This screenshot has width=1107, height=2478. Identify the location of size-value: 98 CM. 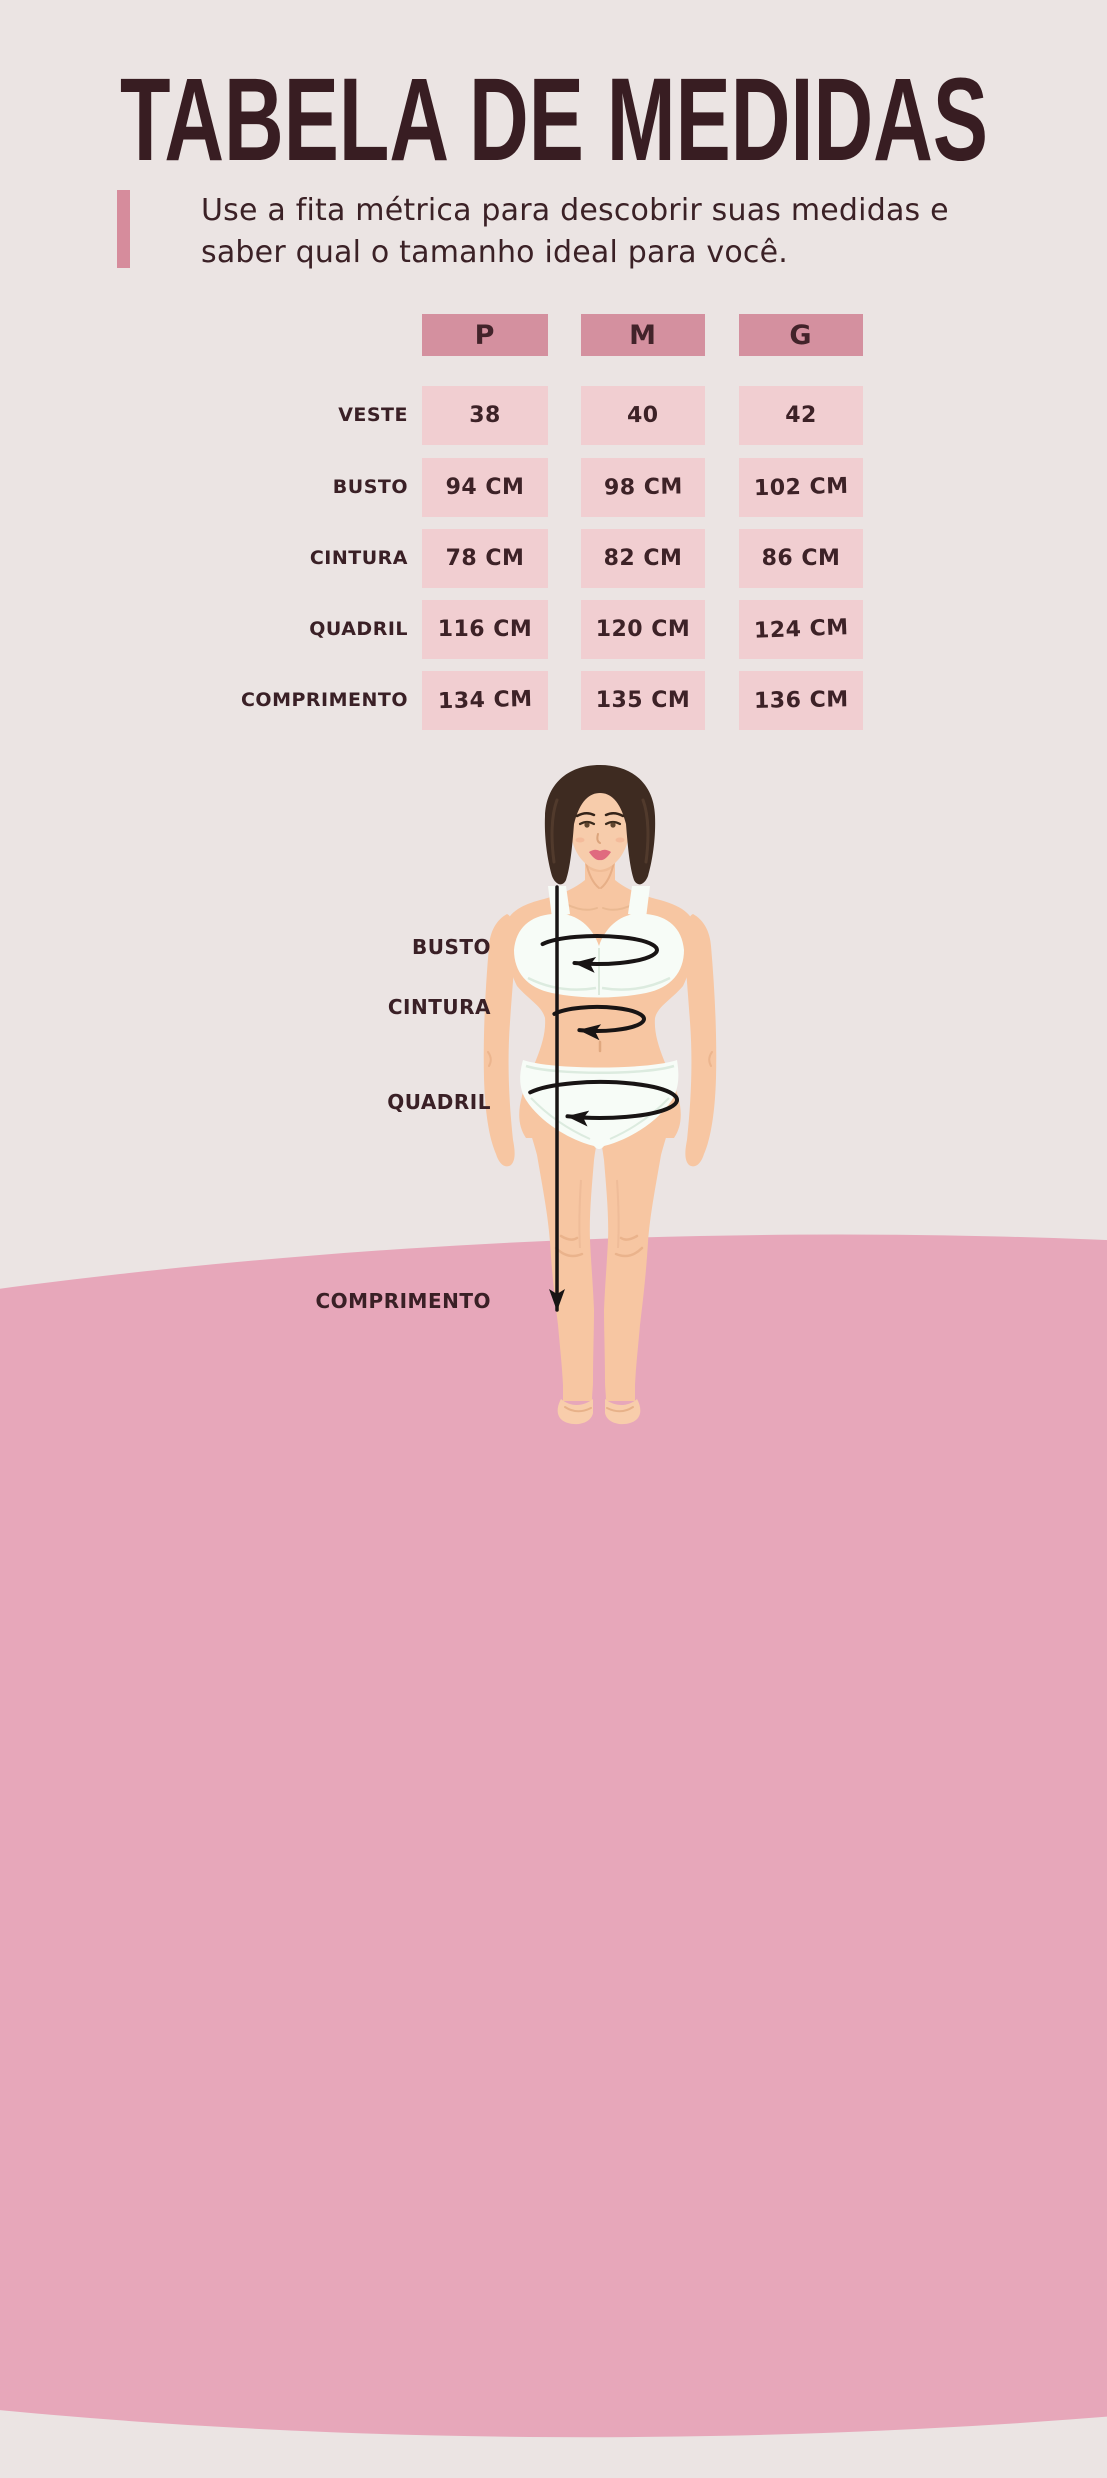
(643, 487).